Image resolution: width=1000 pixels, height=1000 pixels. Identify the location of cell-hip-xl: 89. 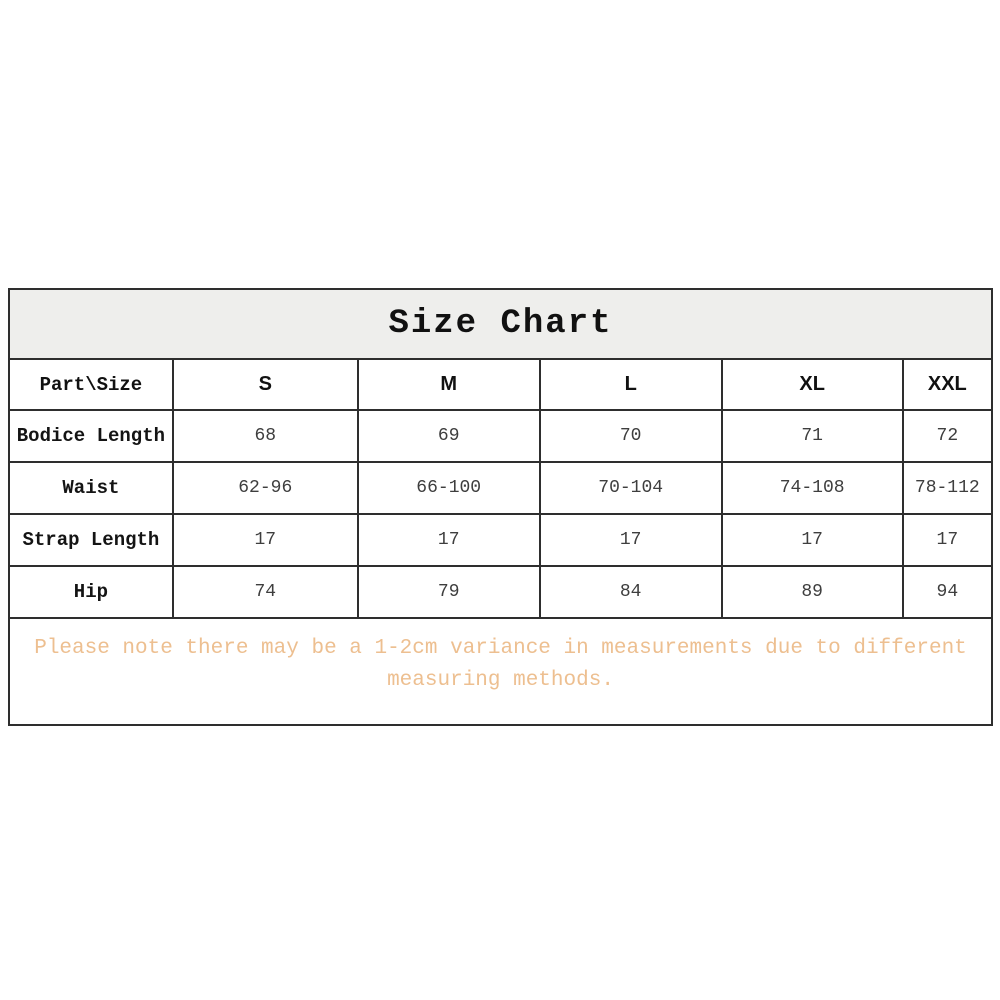
(813, 593).